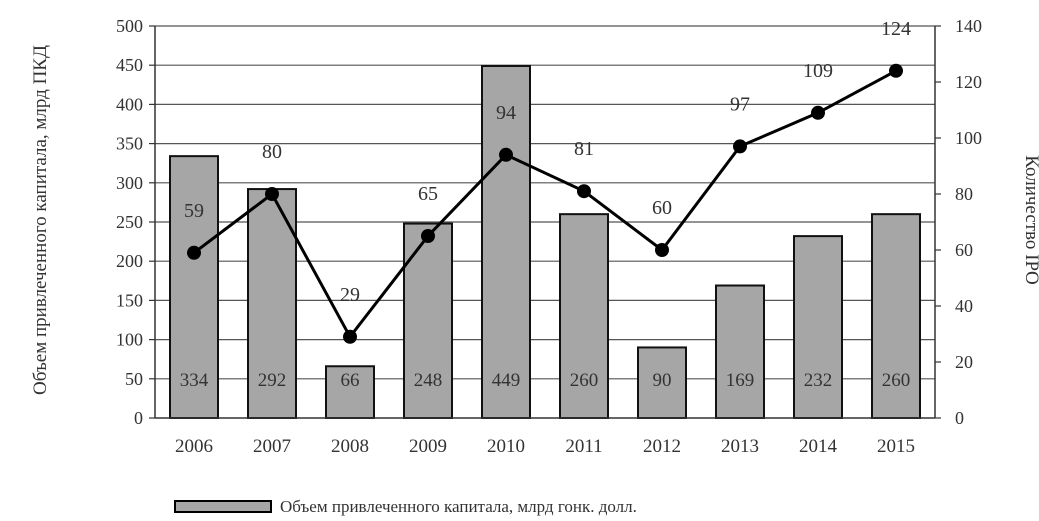 This screenshot has width=1039, height=521. I want to click on right-tick-label: 20, so click(964, 362).